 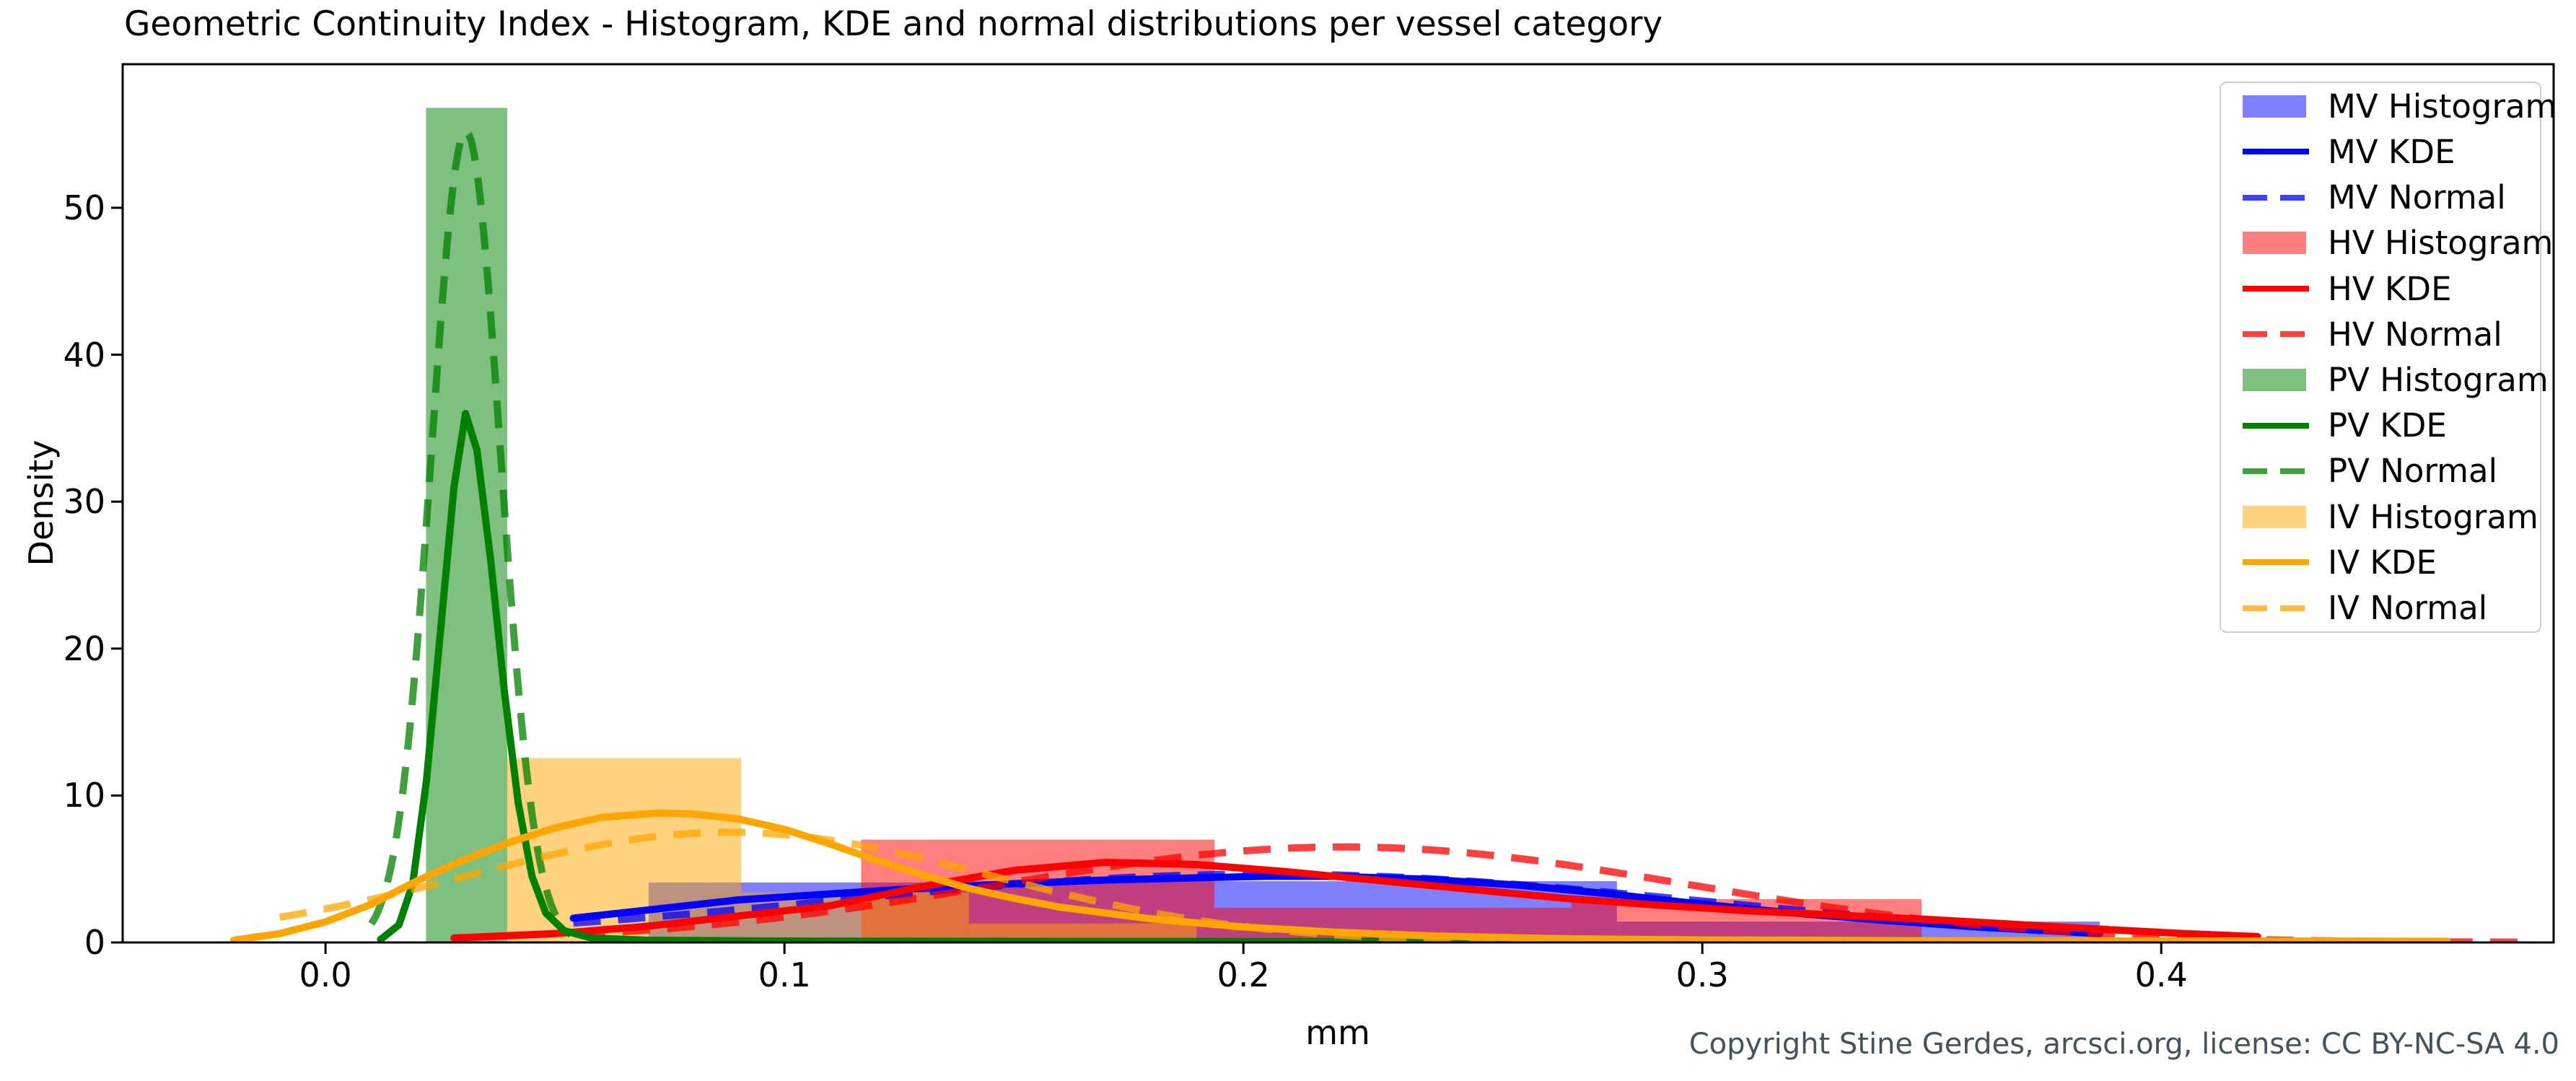 What do you see at coordinates (2390, 288) in the screenshot?
I see `legend-label: HV KDE` at bounding box center [2390, 288].